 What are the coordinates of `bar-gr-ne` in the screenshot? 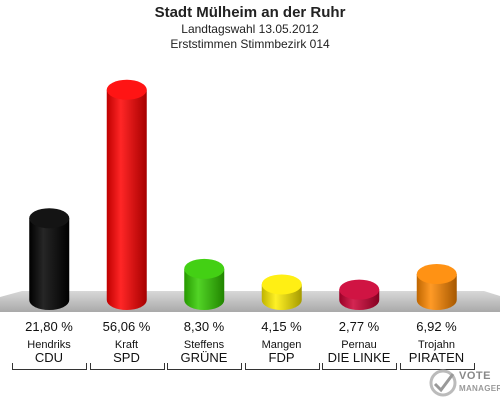 It's located at (204, 284).